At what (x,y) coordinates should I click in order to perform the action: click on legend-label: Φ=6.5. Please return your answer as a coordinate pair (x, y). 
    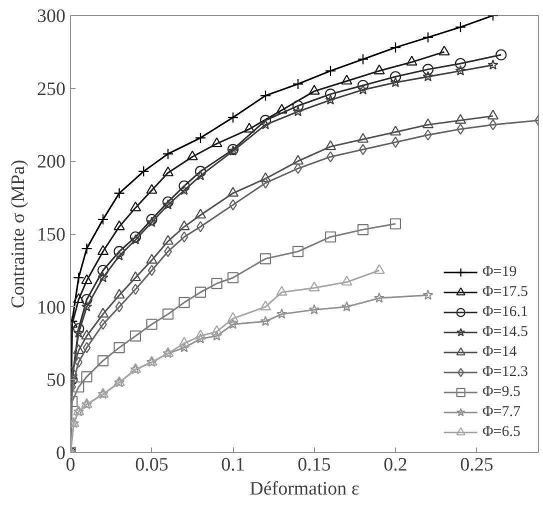
    Looking at the image, I should click on (501, 432).